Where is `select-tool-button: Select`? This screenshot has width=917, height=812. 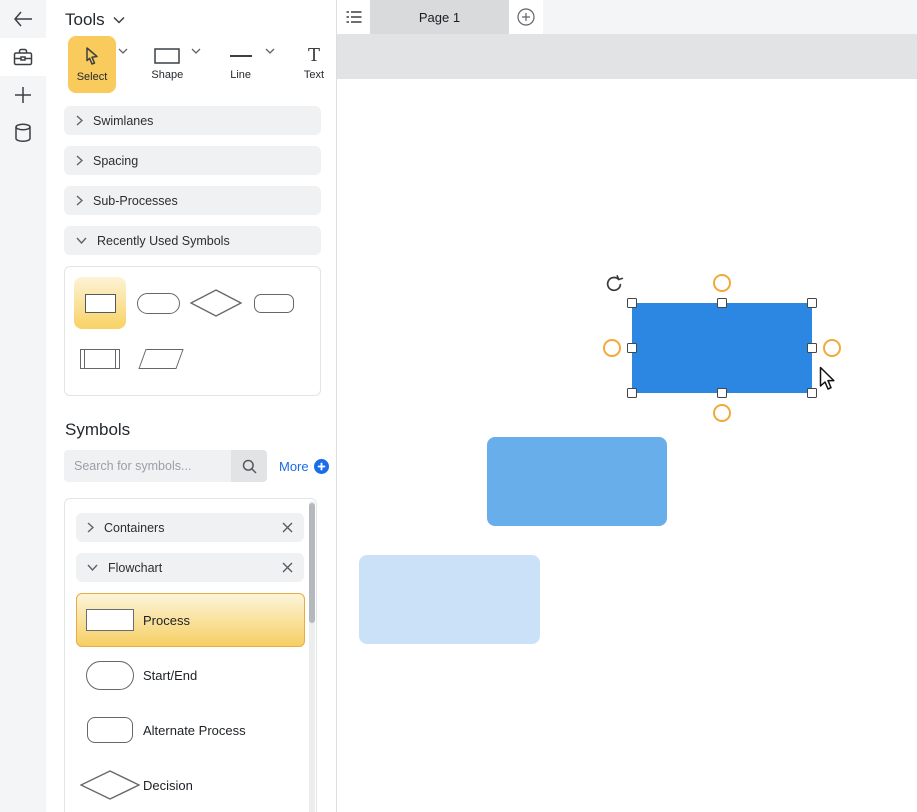
select-tool-button: Select is located at coordinates (92, 64).